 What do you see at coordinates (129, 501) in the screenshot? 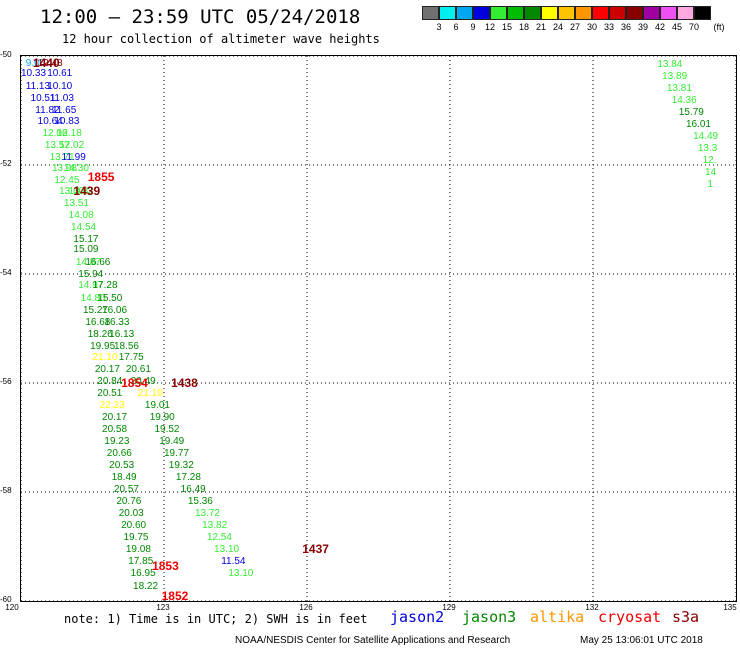
I see `wave-height-value: 20.76` at bounding box center [129, 501].